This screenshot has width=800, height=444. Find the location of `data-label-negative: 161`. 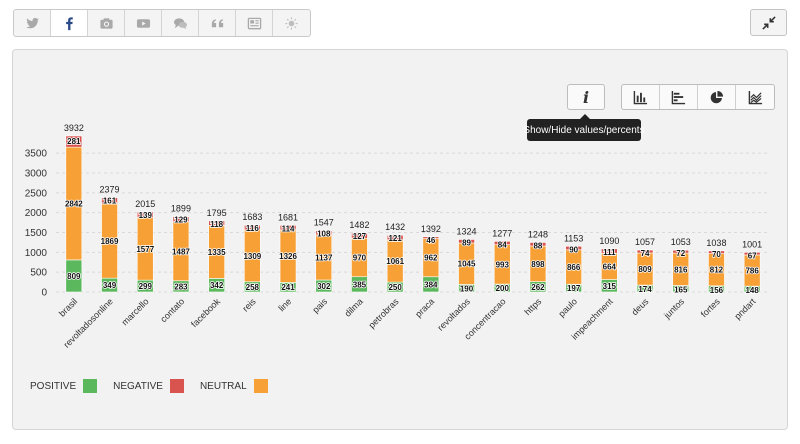

data-label-negative: 161 is located at coordinates (110, 201).